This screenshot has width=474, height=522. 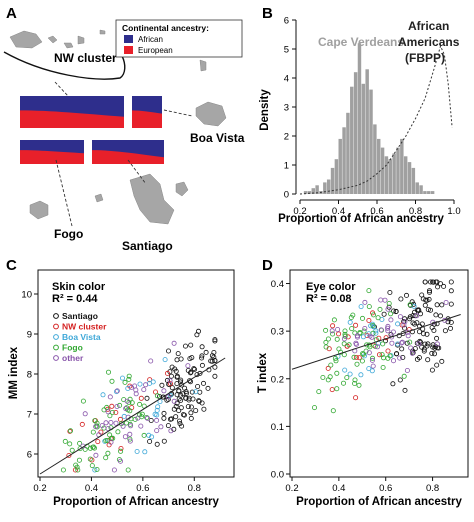 I want to click on title-c: Skin color, so click(x=79, y=287).